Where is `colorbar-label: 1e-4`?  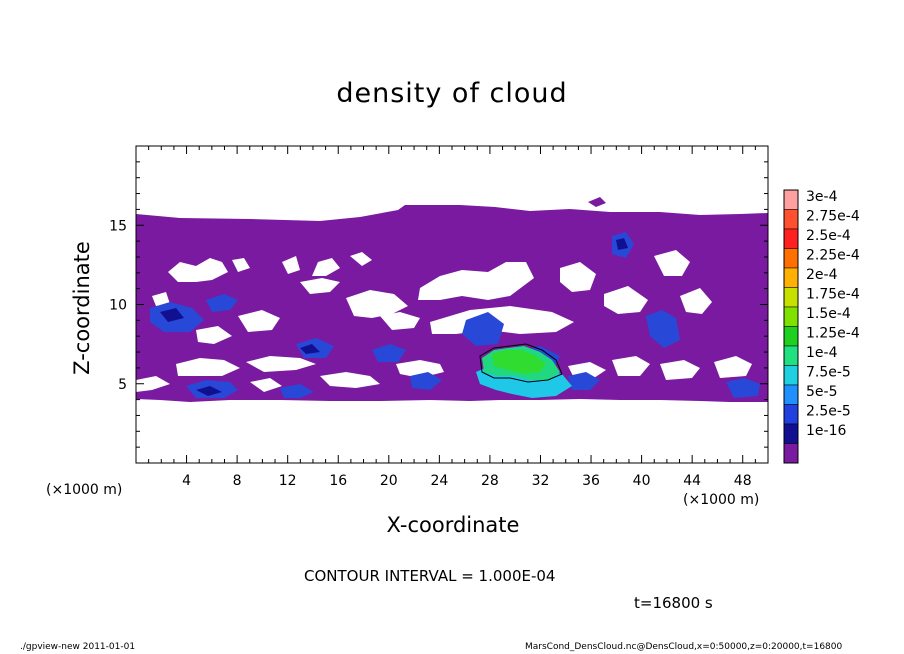
colorbar-label: 1e-4 is located at coordinates (822, 353).